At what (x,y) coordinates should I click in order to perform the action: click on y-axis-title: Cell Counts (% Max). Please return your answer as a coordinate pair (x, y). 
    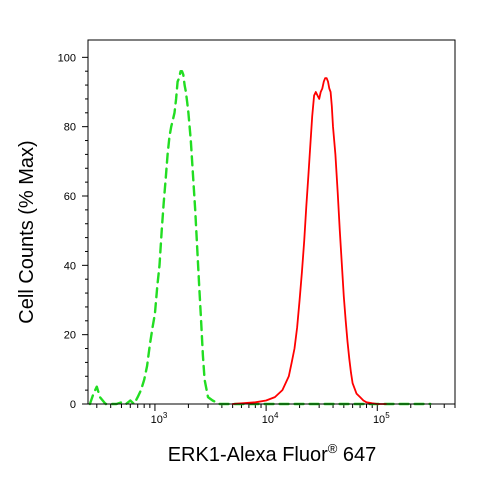
    Looking at the image, I should click on (27, 231).